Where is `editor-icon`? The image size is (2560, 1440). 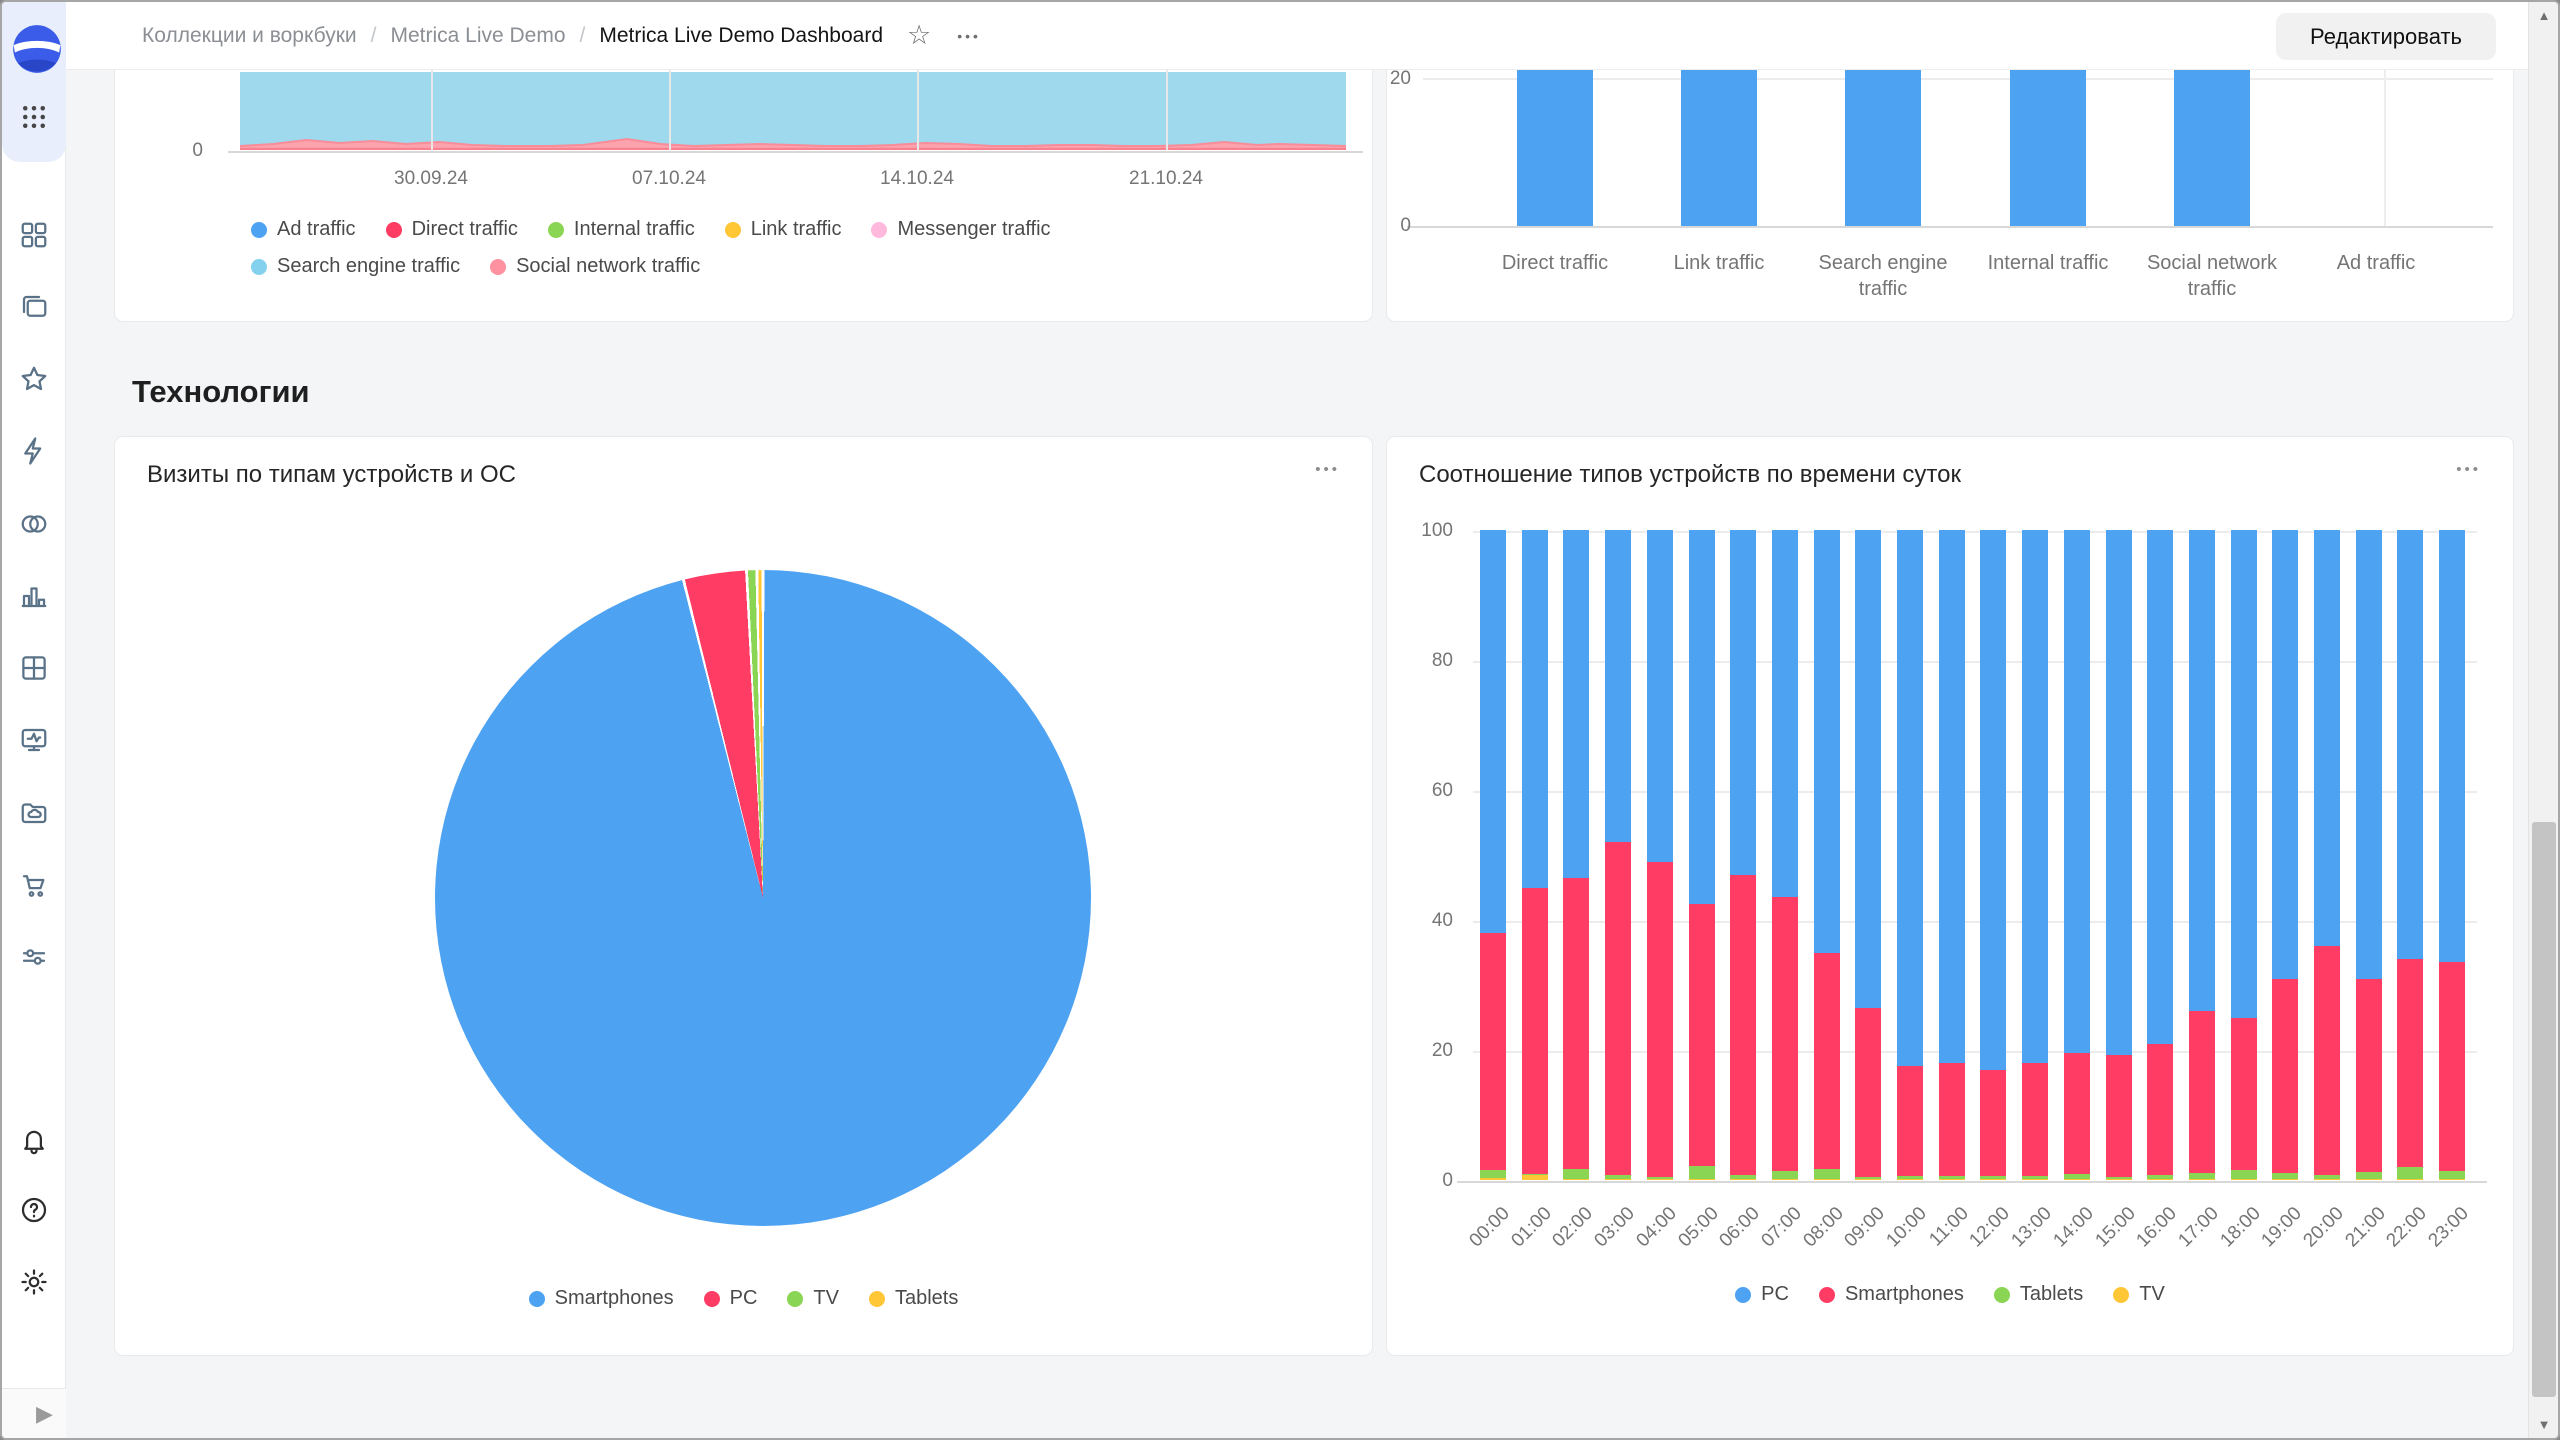 editor-icon is located at coordinates (33, 451).